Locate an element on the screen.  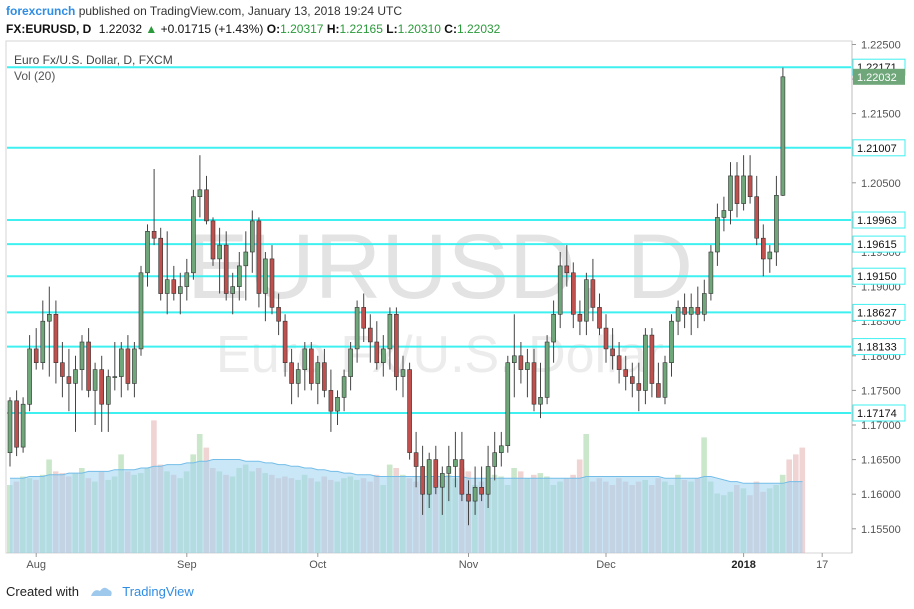
last-price-label-box is located at coordinates (879, 76).